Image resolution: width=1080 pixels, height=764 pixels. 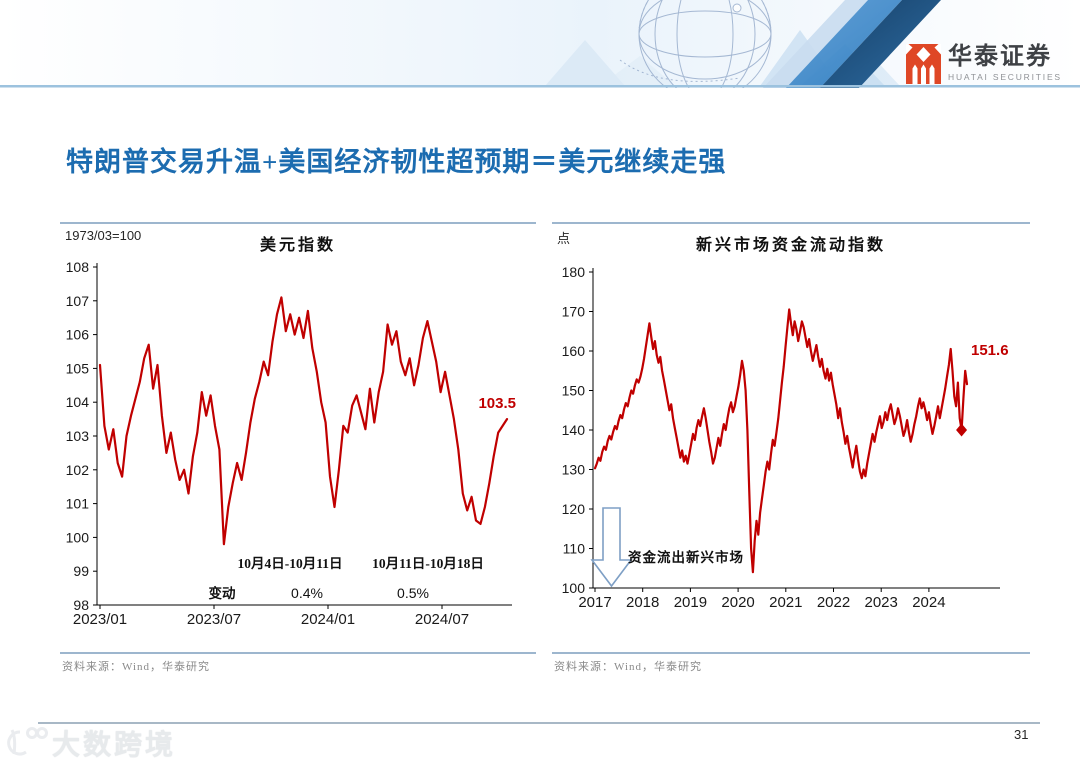 I want to click on svg-text: 103, so click(x=78, y=436).